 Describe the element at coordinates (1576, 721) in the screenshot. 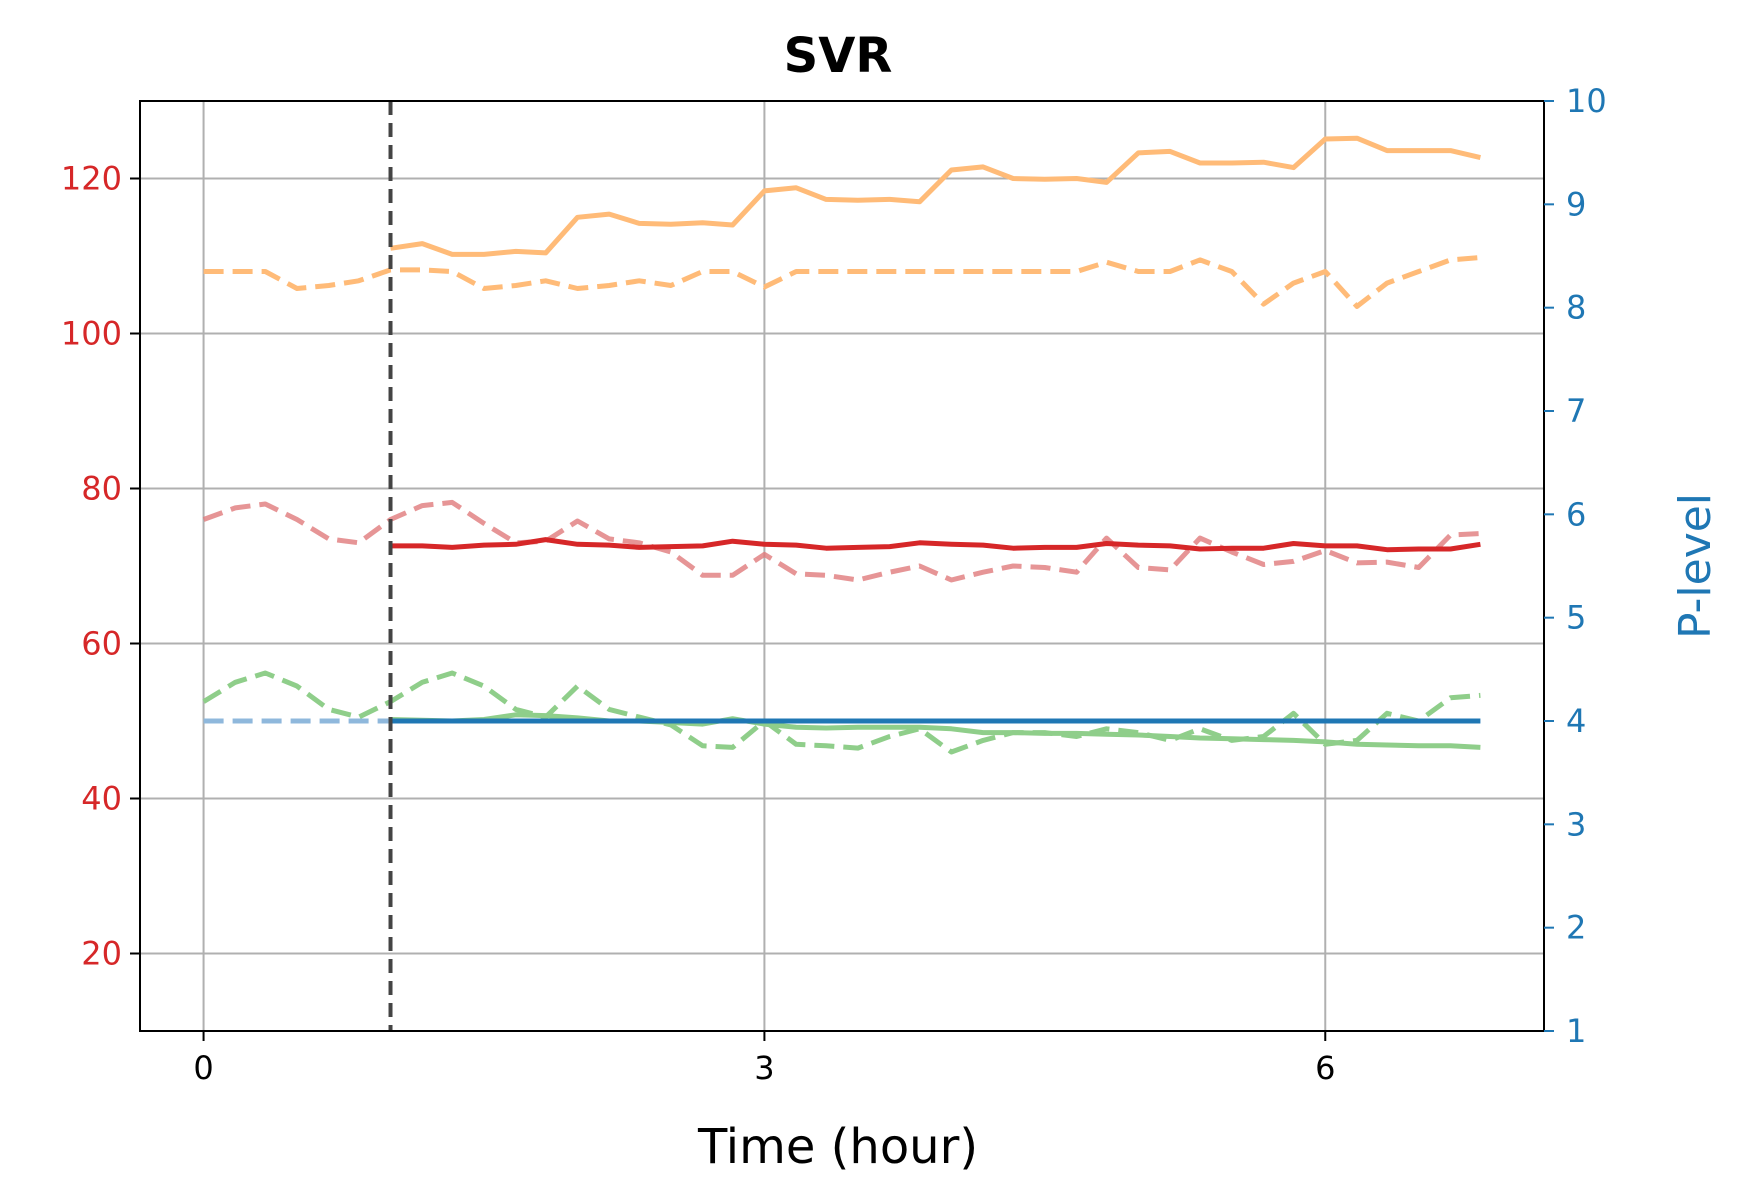

I see `y-right-tick-label: 4` at that location.